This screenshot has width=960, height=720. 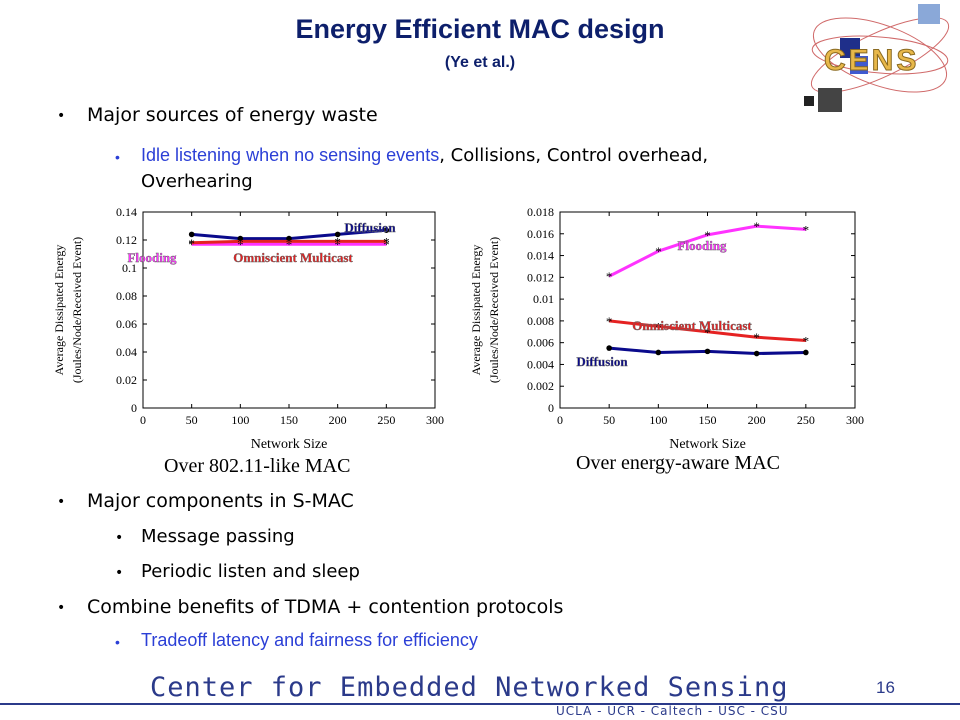 What do you see at coordinates (237, 571) in the screenshot?
I see `sub-bullet-listen-sleep: • Periodic listen and sleep` at bounding box center [237, 571].